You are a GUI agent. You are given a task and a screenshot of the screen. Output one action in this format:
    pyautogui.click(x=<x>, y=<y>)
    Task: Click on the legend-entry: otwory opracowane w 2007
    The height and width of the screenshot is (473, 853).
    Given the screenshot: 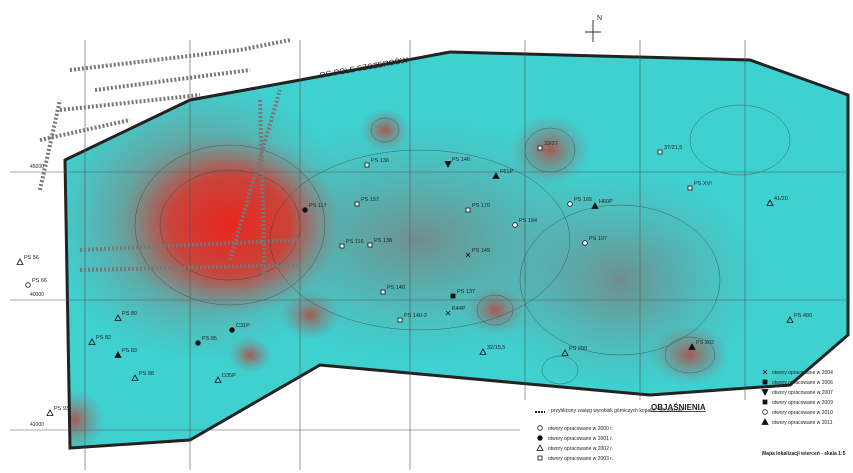 What is the action you would take?
    pyautogui.click(x=802, y=393)
    